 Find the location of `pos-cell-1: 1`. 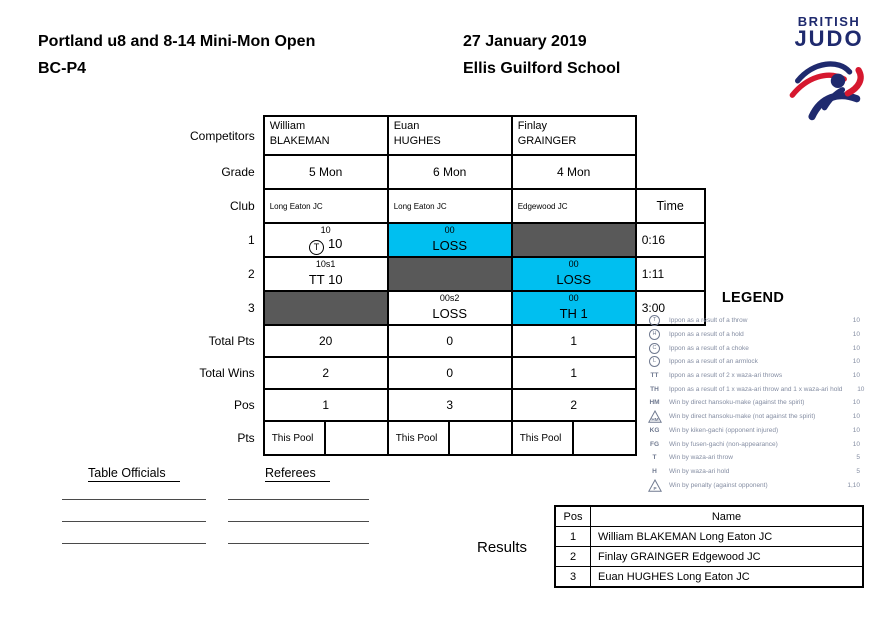

pos-cell-1: 1 is located at coordinates (325, 405).